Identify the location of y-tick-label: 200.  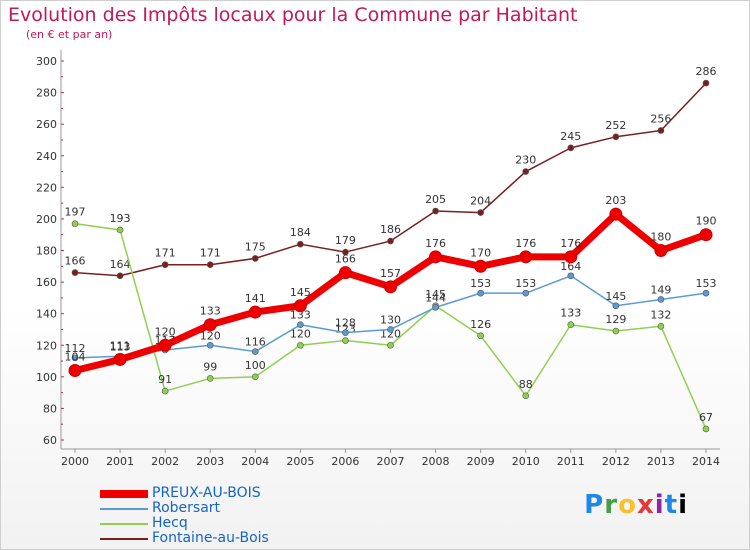
(46, 219).